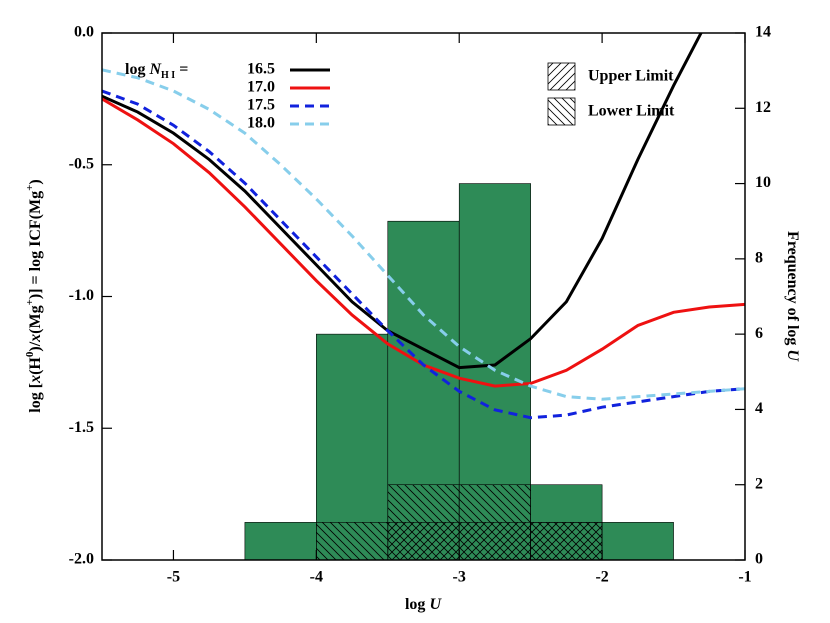 This screenshot has width=830, height=623. Describe the element at coordinates (631, 111) in the screenshot. I see `legend-label: Lower Limit` at that location.